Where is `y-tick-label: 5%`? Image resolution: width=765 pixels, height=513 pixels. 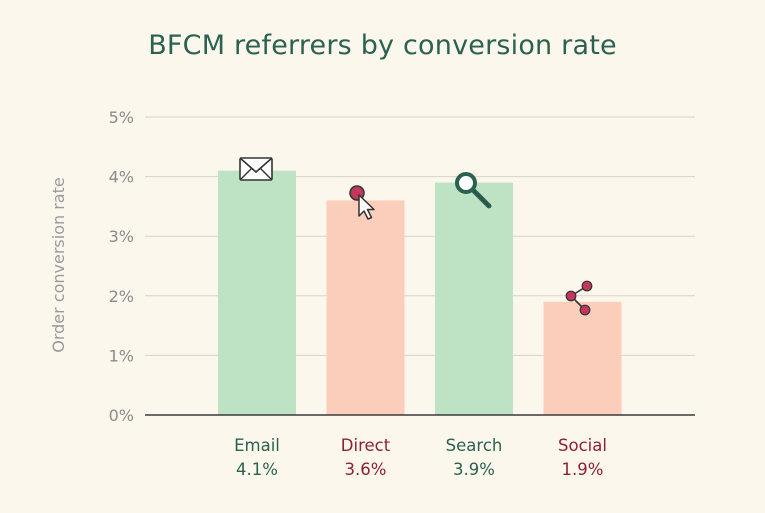
y-tick-label: 5% is located at coordinates (121, 117).